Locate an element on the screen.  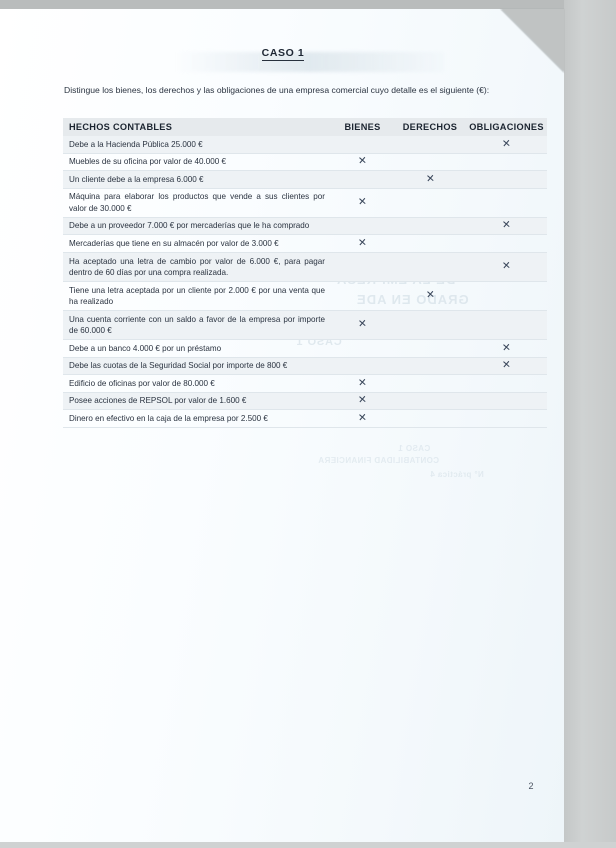
scanner-top-edge is located at coordinates (308, 4).